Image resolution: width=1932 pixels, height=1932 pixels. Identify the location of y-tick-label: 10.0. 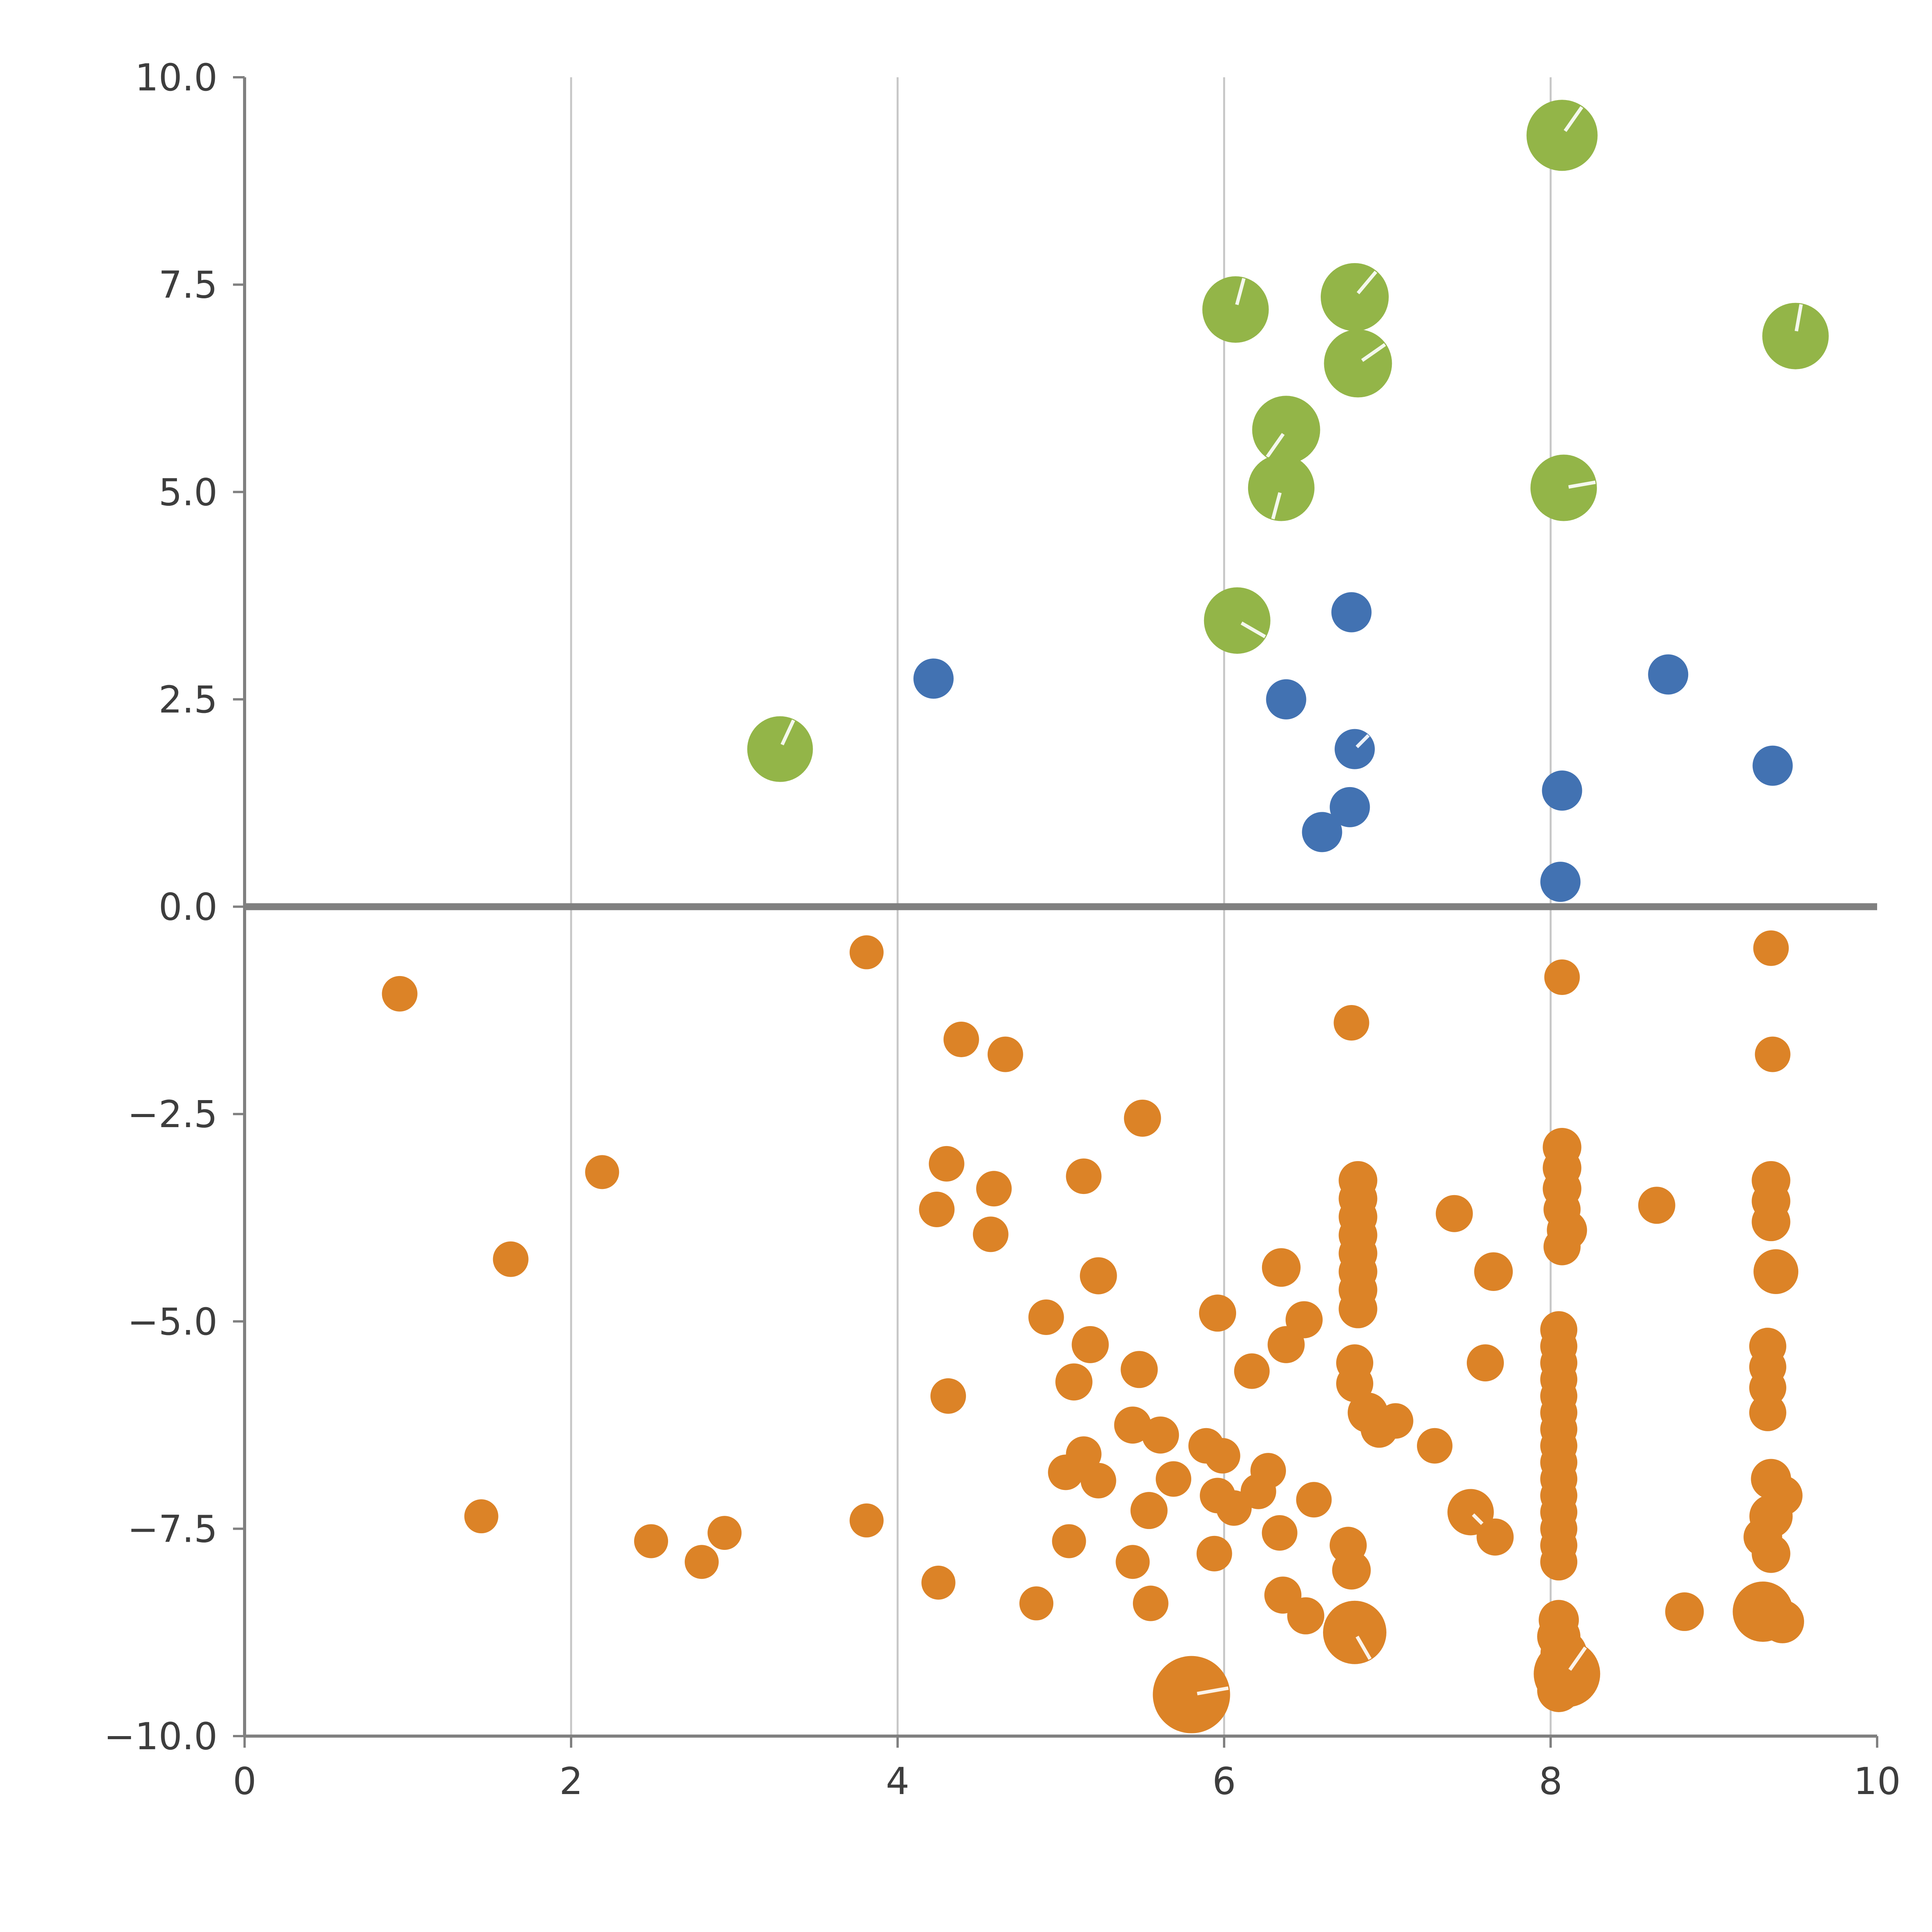
(176, 78).